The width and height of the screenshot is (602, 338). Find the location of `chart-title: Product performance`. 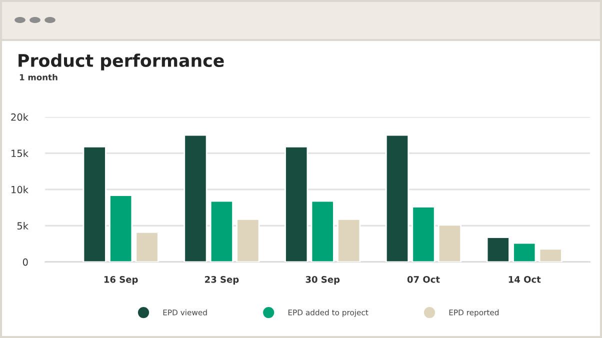

chart-title: Product performance is located at coordinates (121, 62).